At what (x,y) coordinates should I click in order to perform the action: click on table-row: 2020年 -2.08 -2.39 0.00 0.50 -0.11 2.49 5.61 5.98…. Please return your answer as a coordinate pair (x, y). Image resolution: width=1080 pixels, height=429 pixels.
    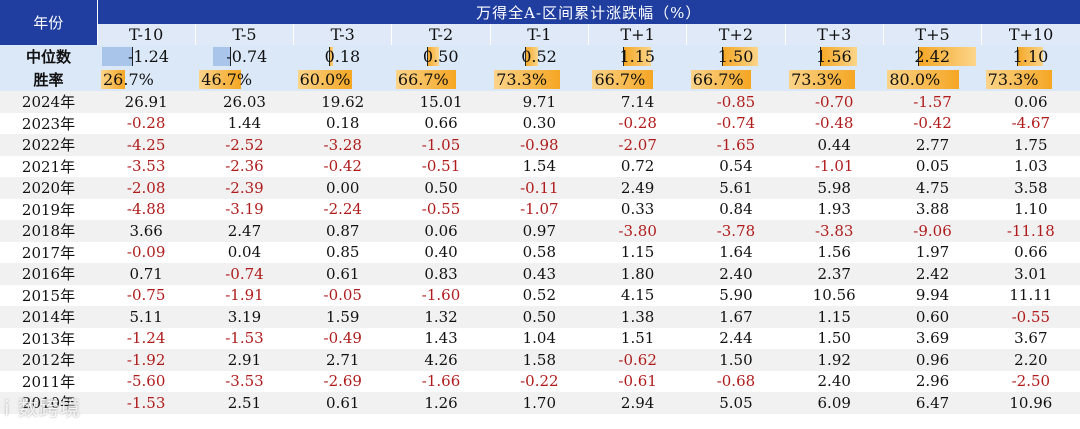
    Looking at the image, I should click on (540, 188).